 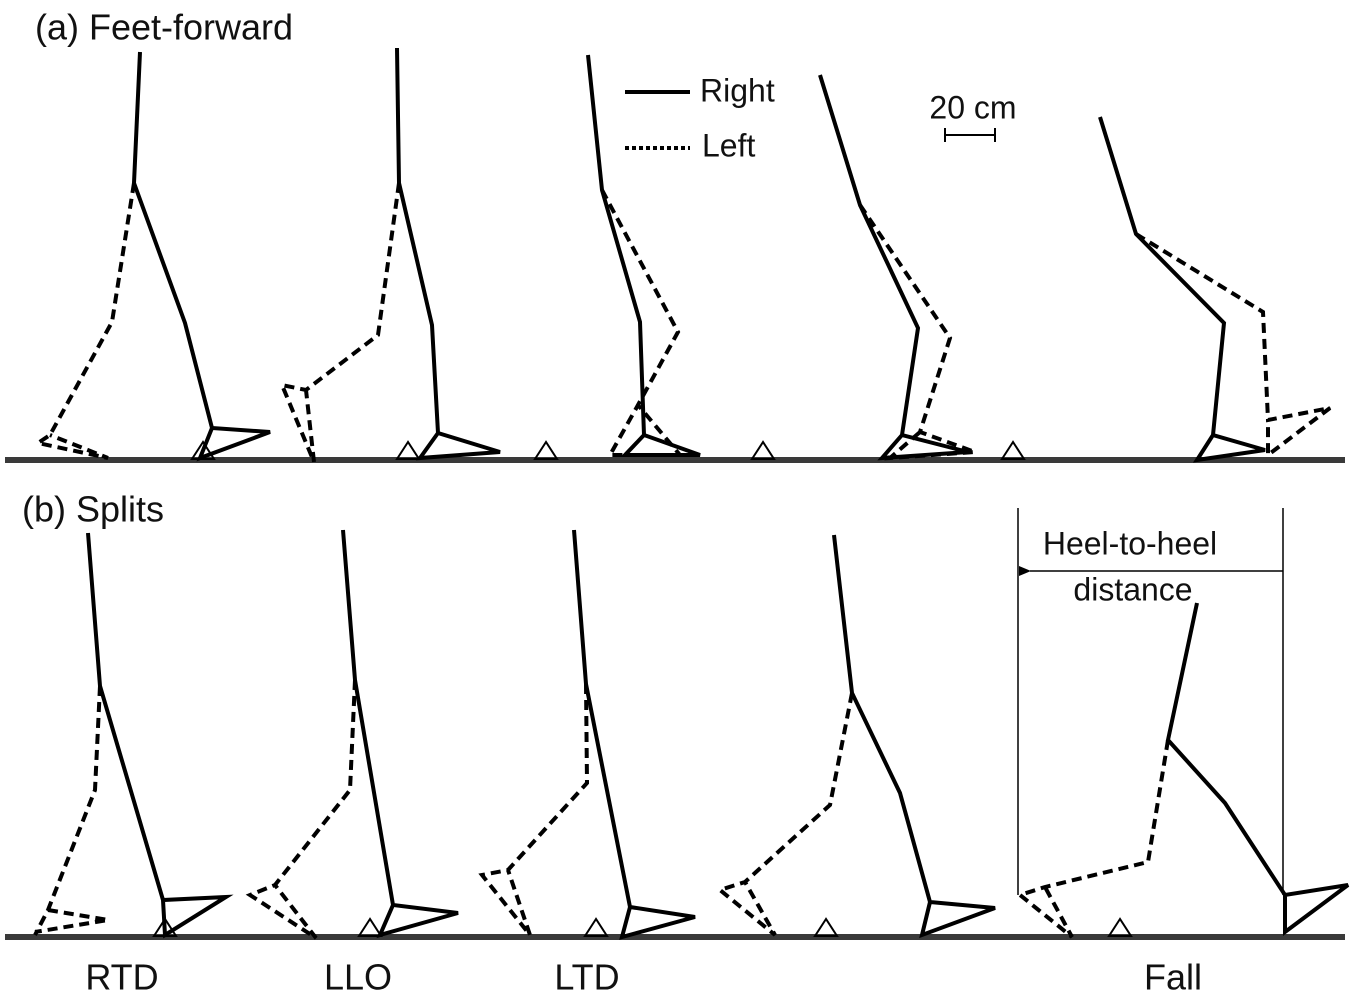 I want to click on legend-label: Right, so click(x=737, y=90).